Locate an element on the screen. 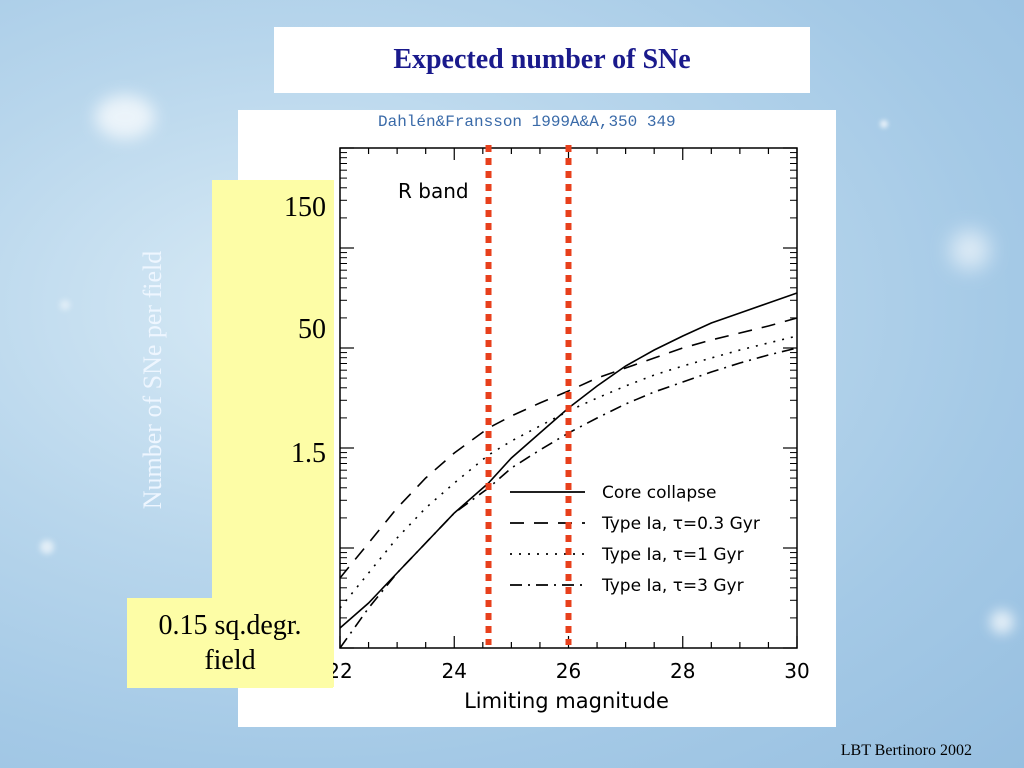 This screenshot has width=1024, height=768. x-tick-label: 24 is located at coordinates (454, 671).